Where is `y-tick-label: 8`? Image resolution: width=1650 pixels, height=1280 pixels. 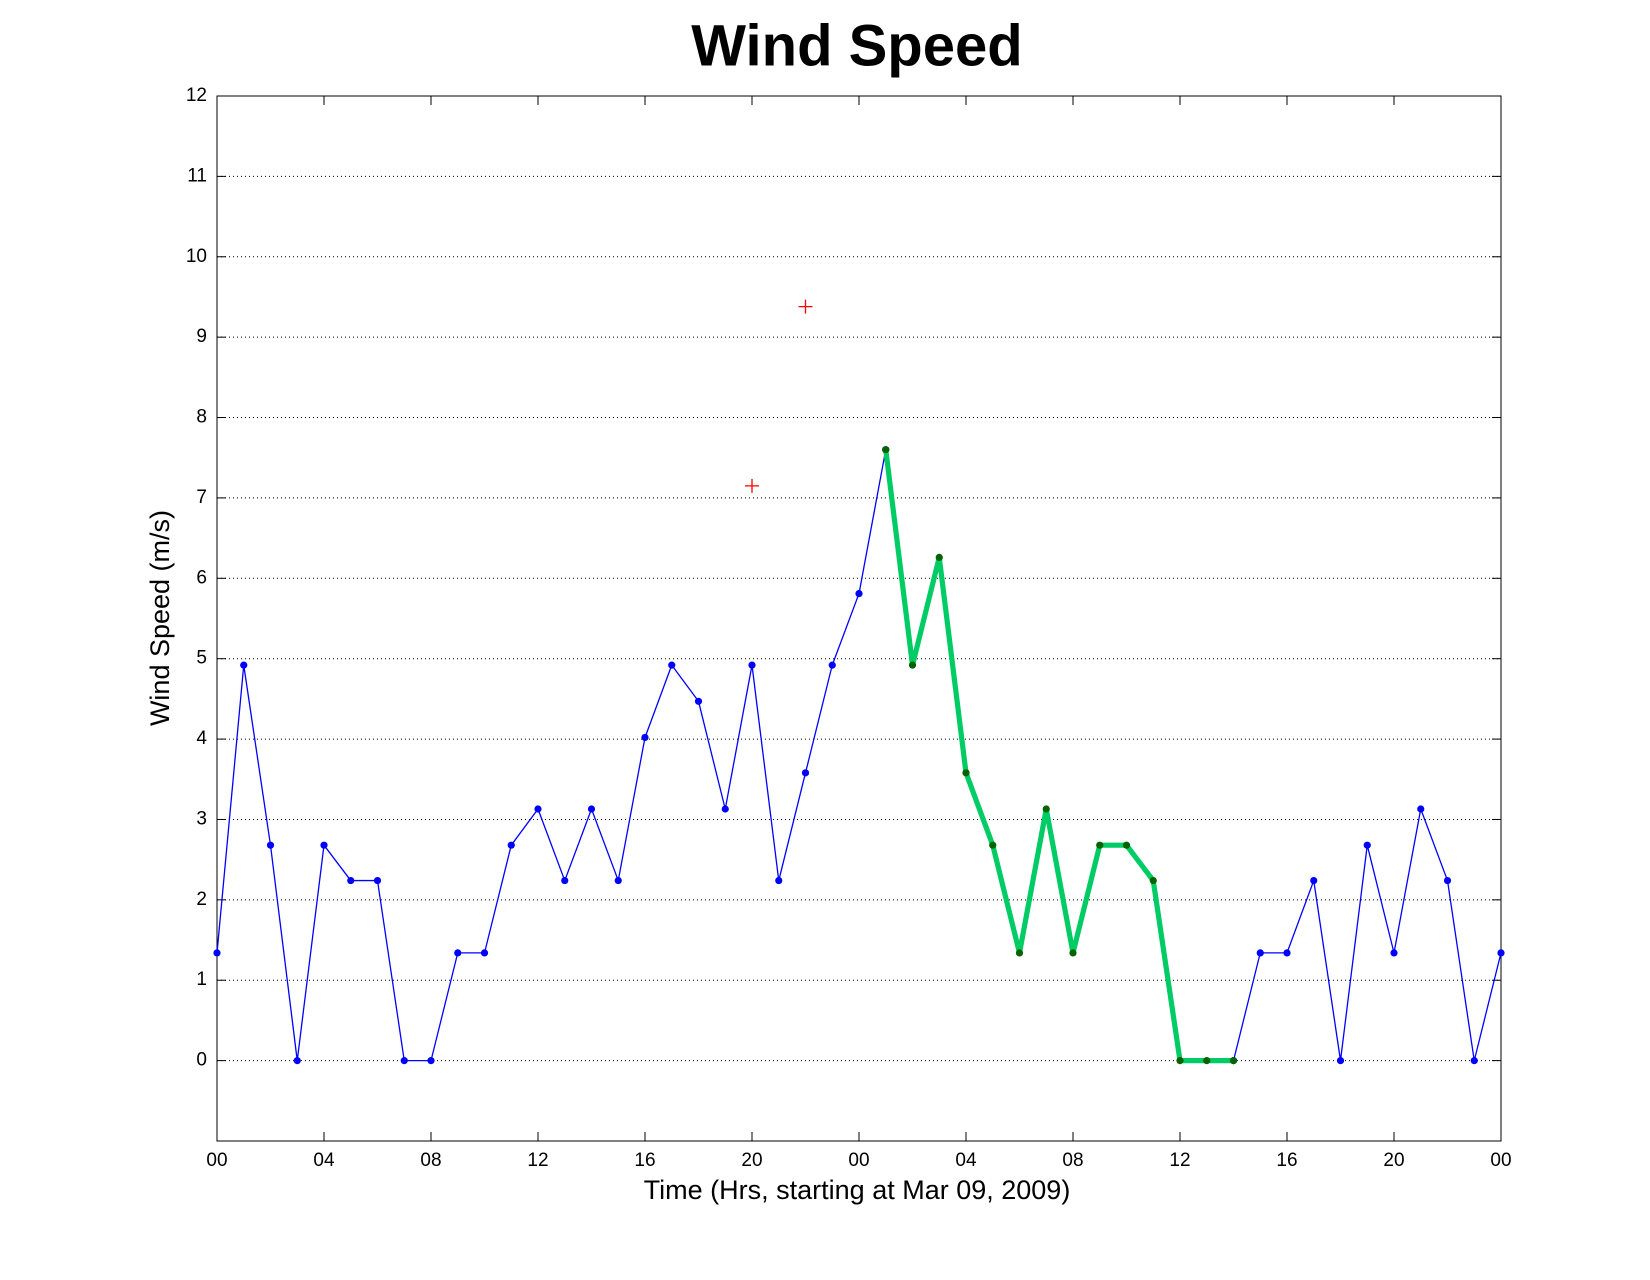
y-tick-label: 8 is located at coordinates (201, 417).